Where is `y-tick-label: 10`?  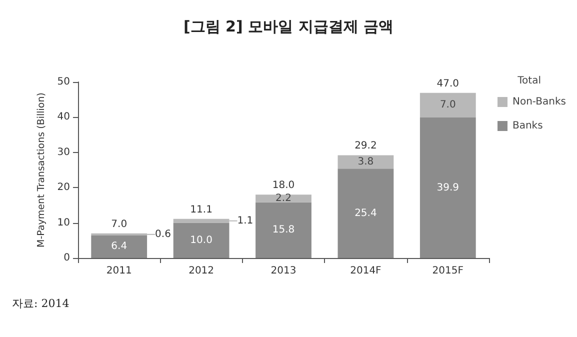 y-tick-label: 10 is located at coordinates (63, 222).